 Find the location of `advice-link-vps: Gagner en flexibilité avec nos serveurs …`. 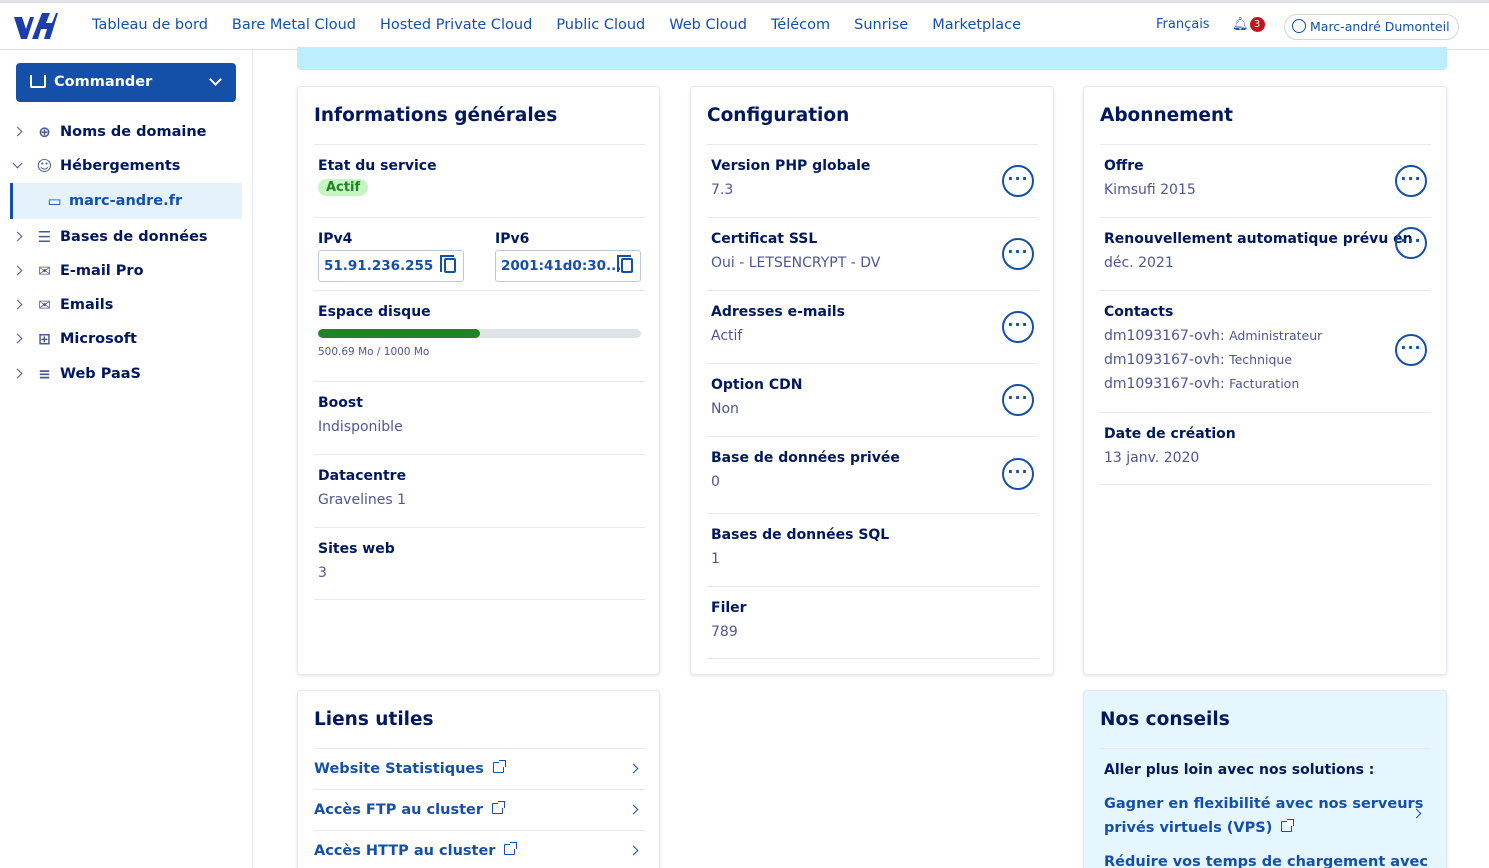

advice-link-vps: Gagner en flexibilité avec nos serveurs … is located at coordinates (1264, 816).